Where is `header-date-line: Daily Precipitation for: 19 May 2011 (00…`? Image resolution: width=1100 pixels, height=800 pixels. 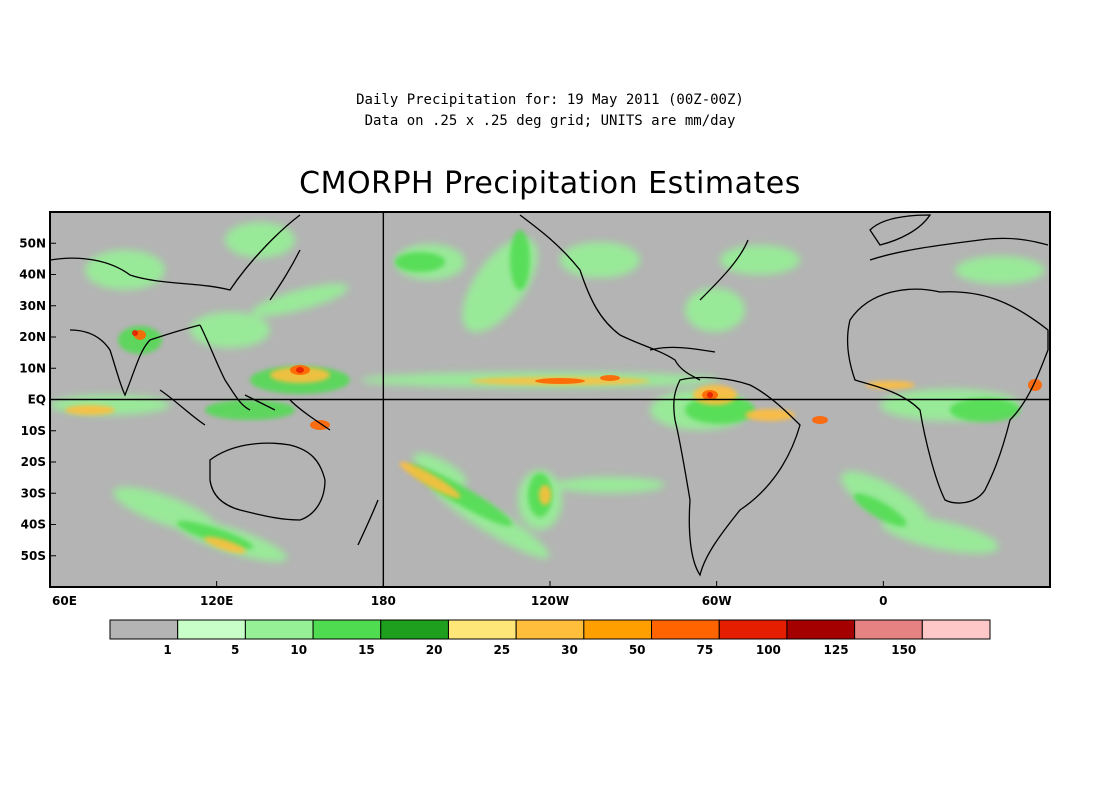
header-date-line: Daily Precipitation for: 19 May 2011 (00… is located at coordinates (550, 100).